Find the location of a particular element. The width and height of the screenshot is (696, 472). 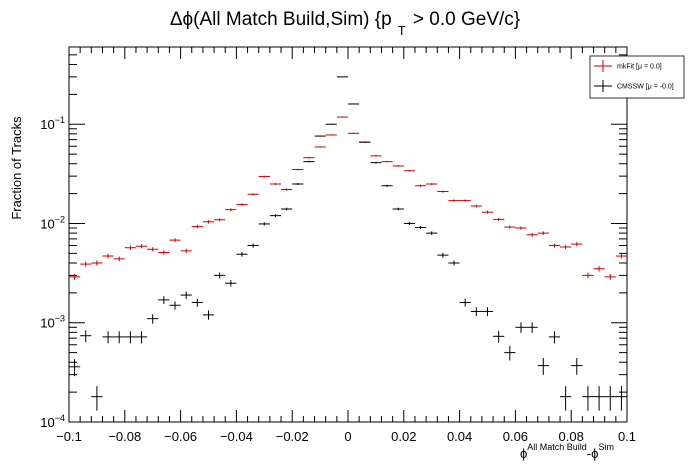

y-tick-label: 10⁻² is located at coordinates (52, 222).